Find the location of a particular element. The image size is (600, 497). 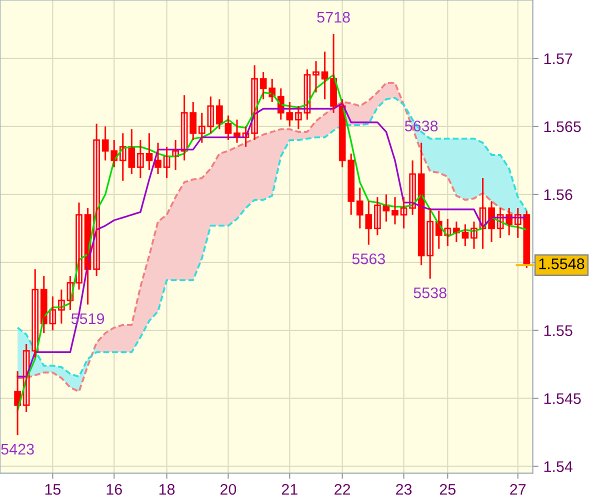

x-tick-label: 15 is located at coordinates (53, 489).